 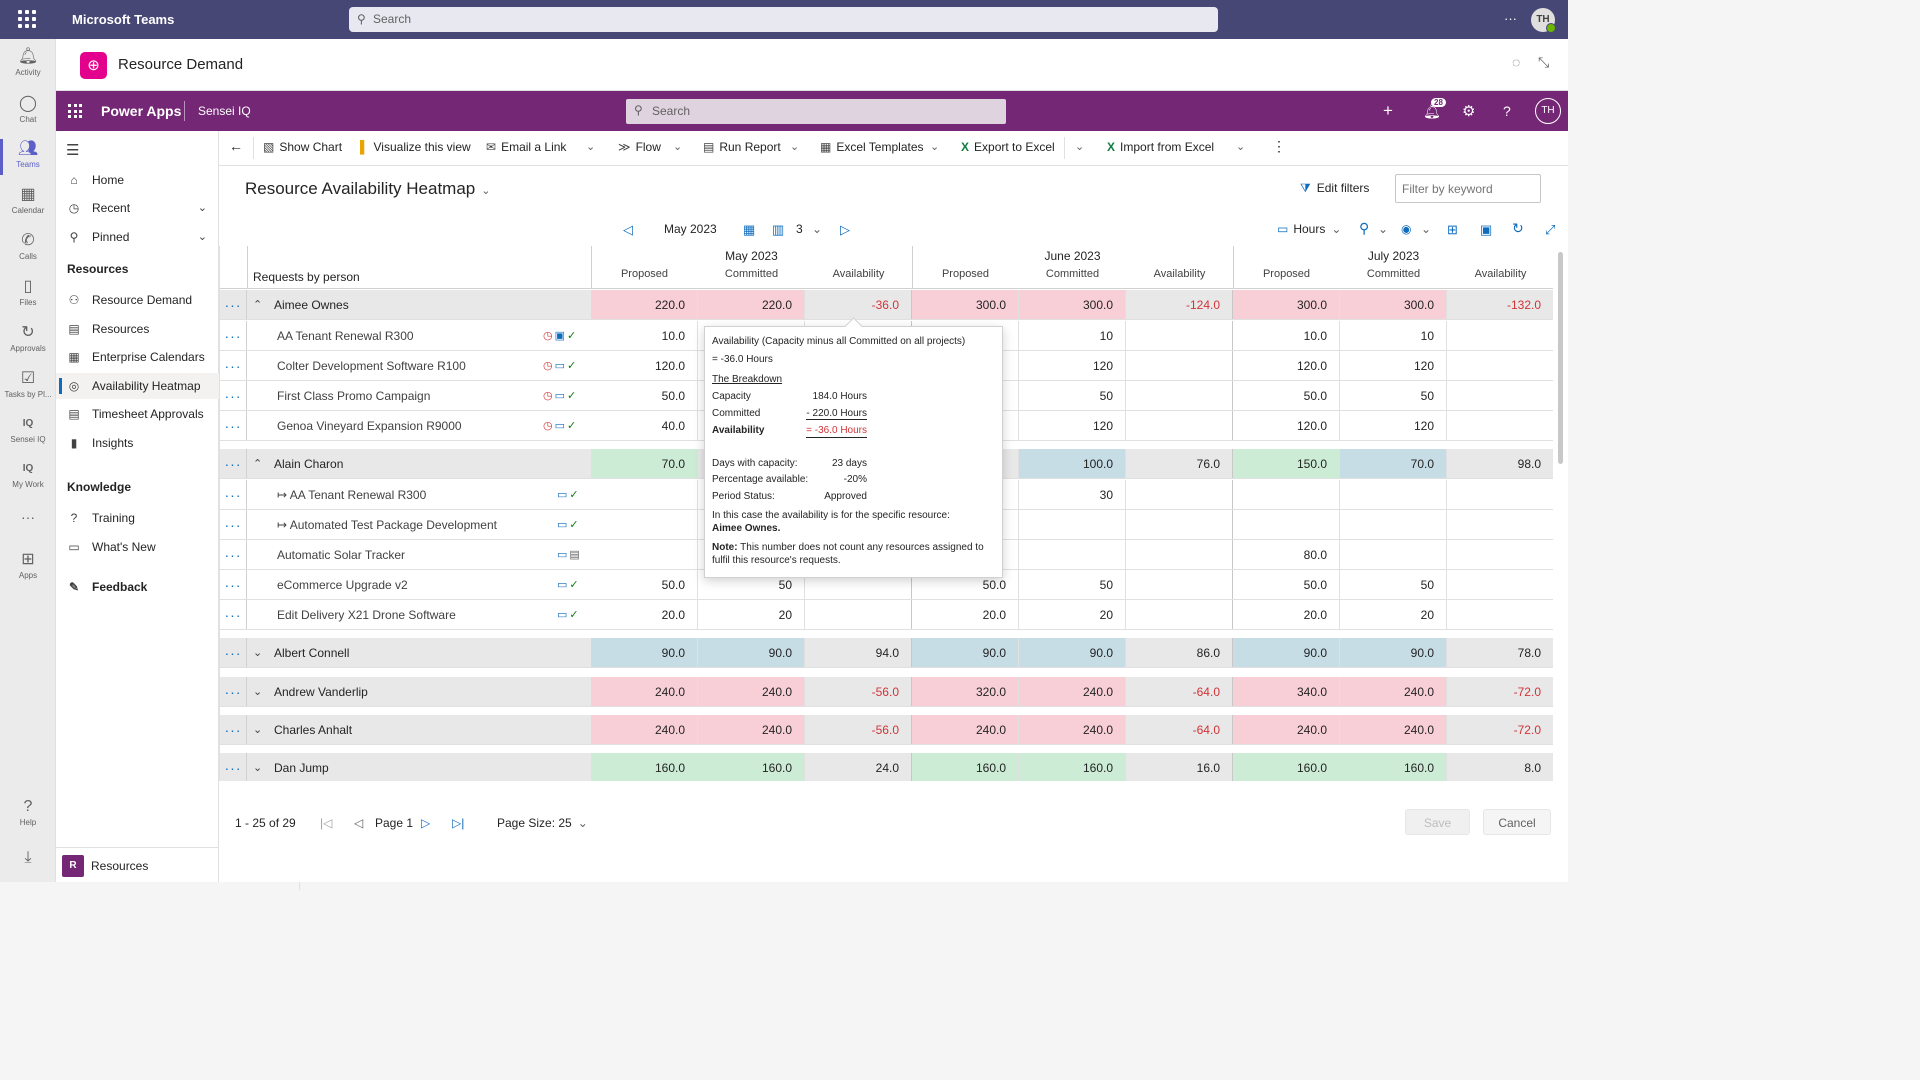 I want to click on zoom-icon: ⚲, so click(x=1364, y=228).